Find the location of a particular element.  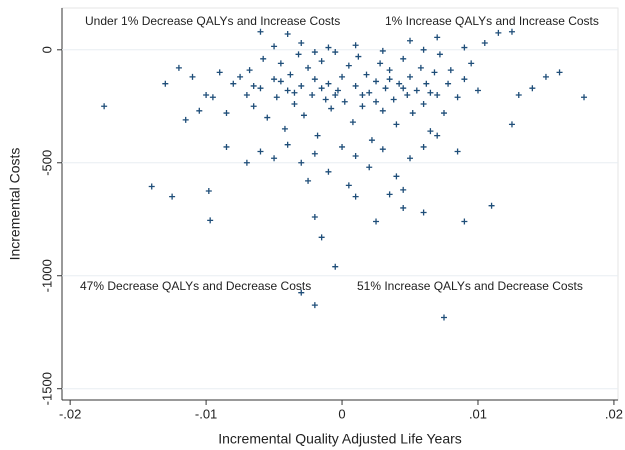

annotation: 47% Decrease QALYs and Decrease Costs is located at coordinates (195, 286).